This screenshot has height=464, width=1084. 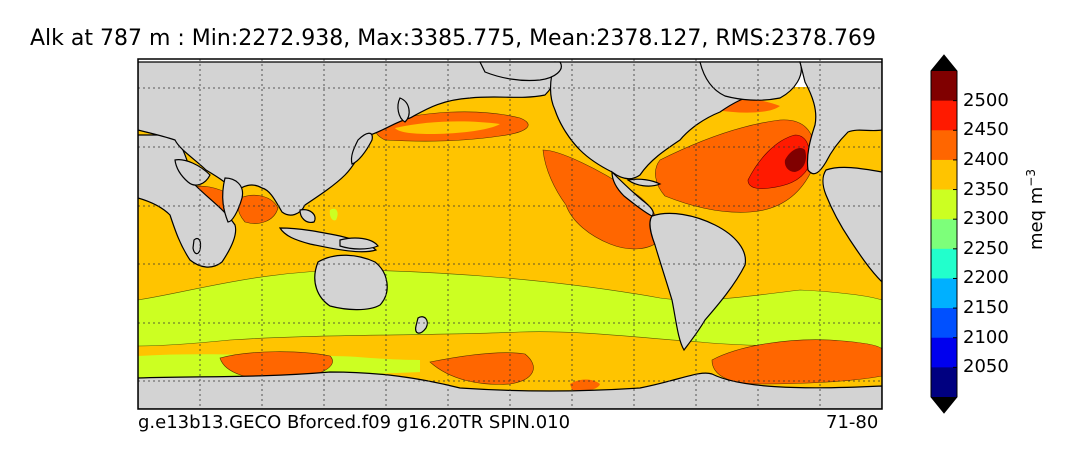 I want to click on colorbar, so click(x=944, y=234).